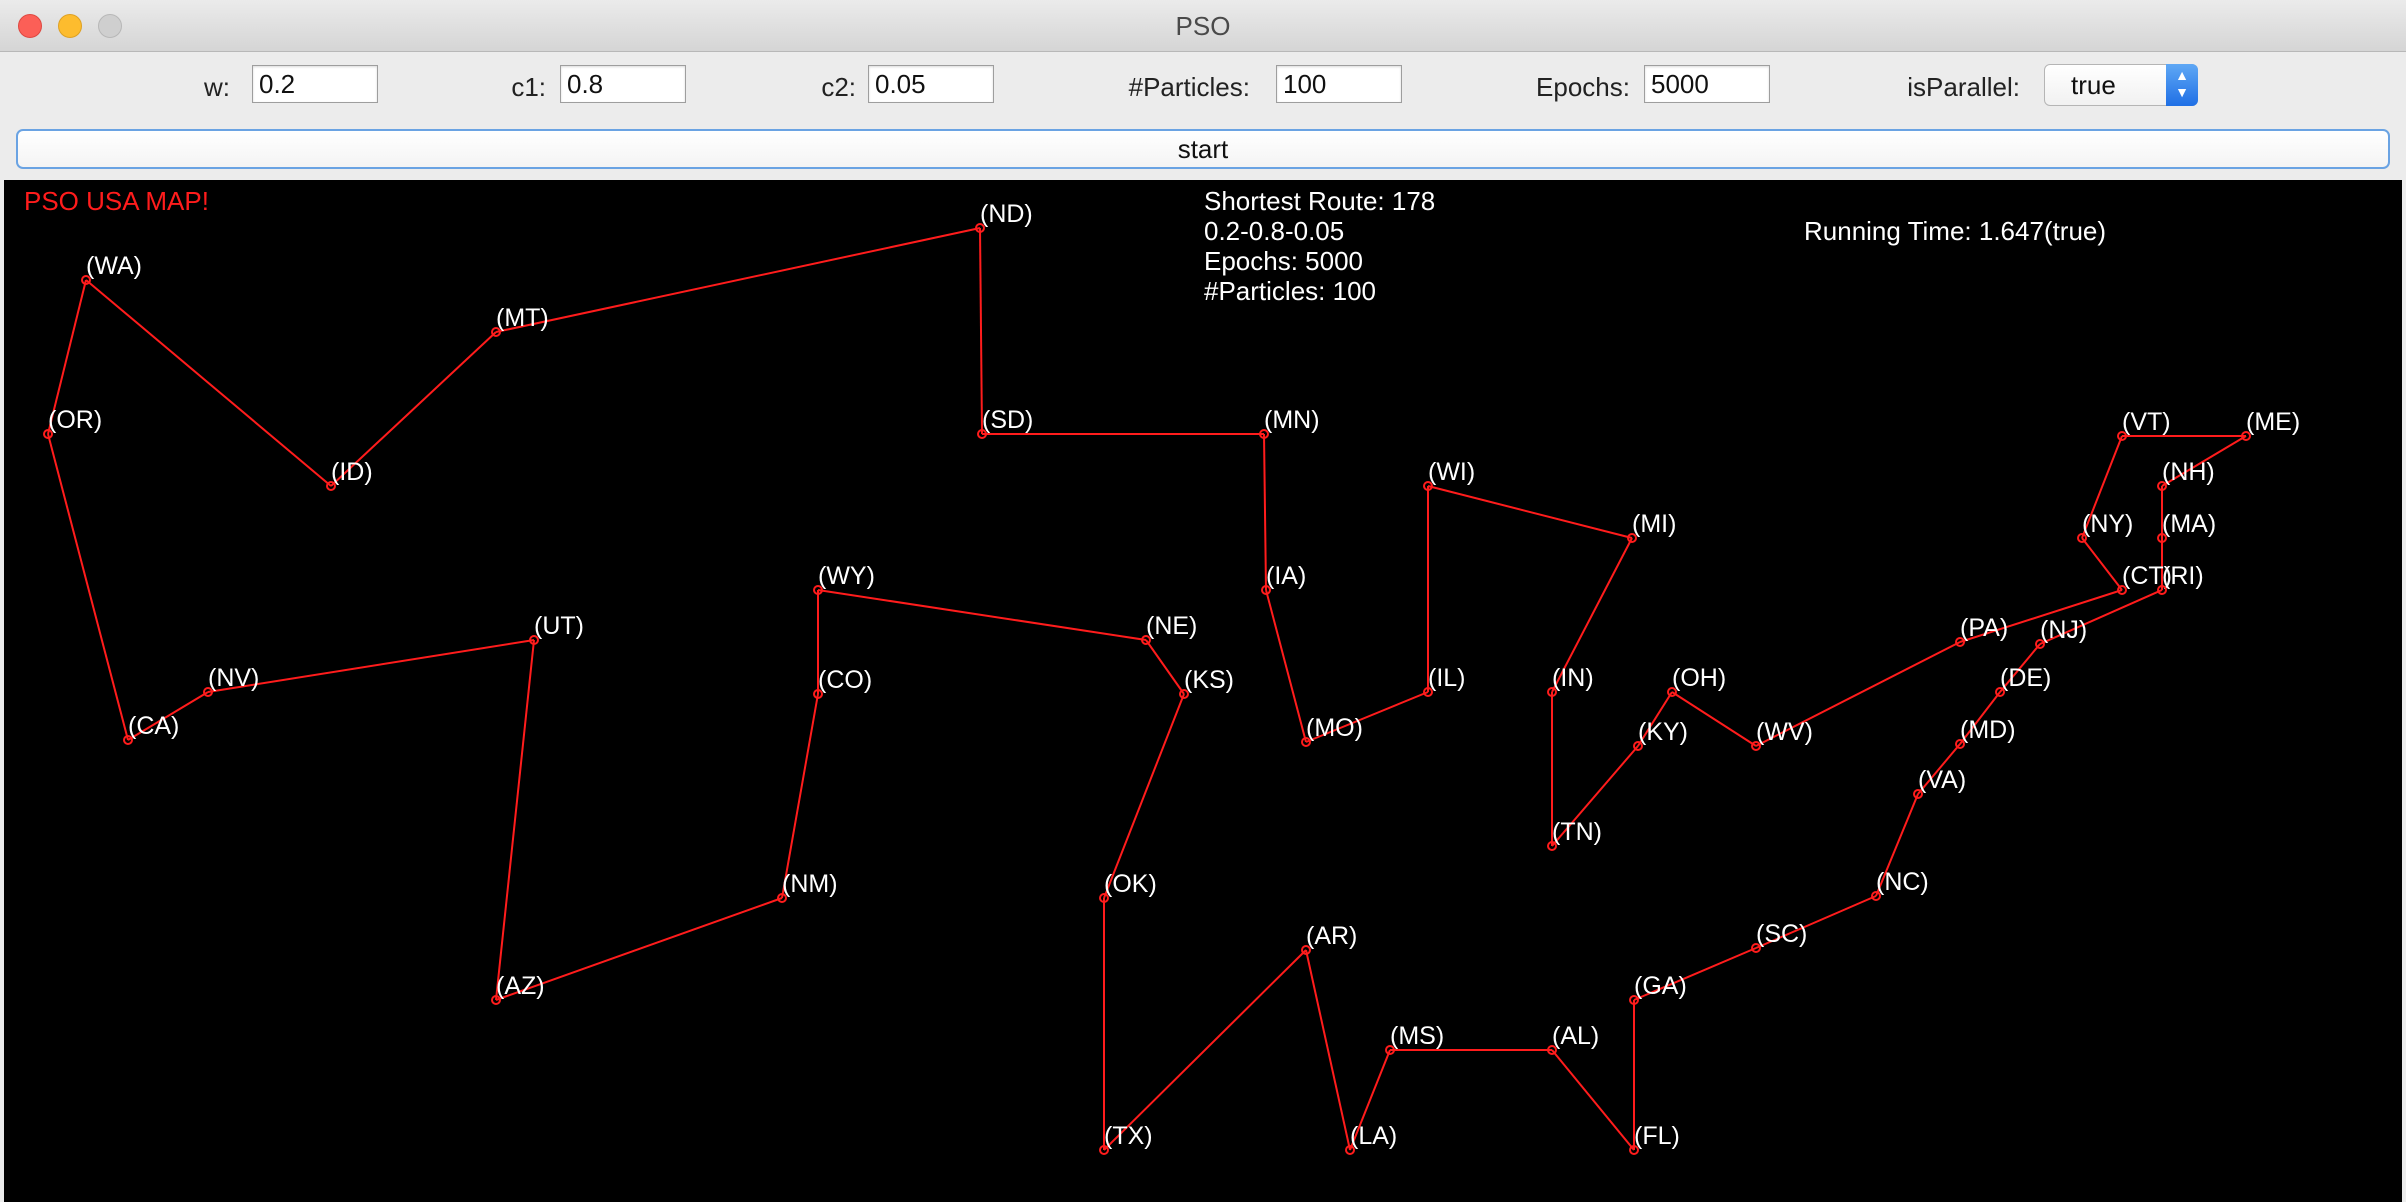 The image size is (2406, 1202). I want to click on state-node-oh, so click(1672, 692).